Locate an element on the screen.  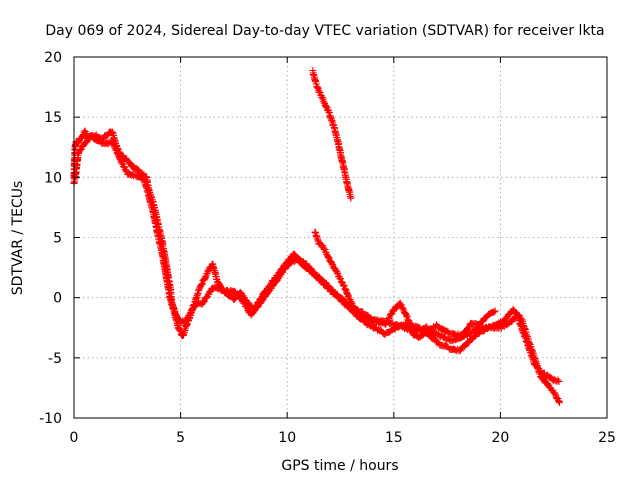
x-tick-label: 0 is located at coordinates (74, 438).